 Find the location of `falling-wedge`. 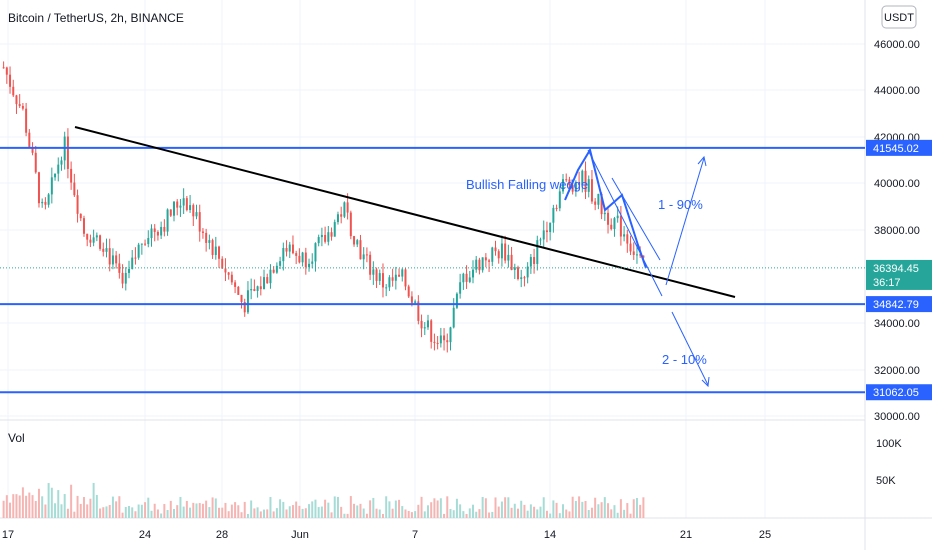

falling-wedge is located at coordinates (613, 222).